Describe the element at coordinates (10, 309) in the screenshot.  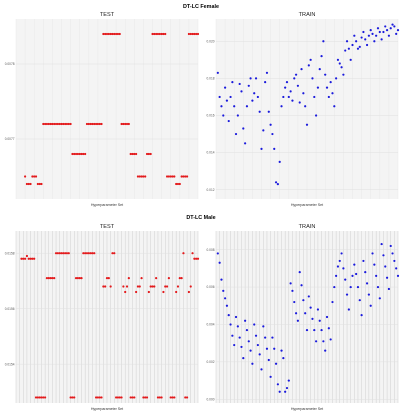
I see `y-tick-label: 0.0156` at that location.